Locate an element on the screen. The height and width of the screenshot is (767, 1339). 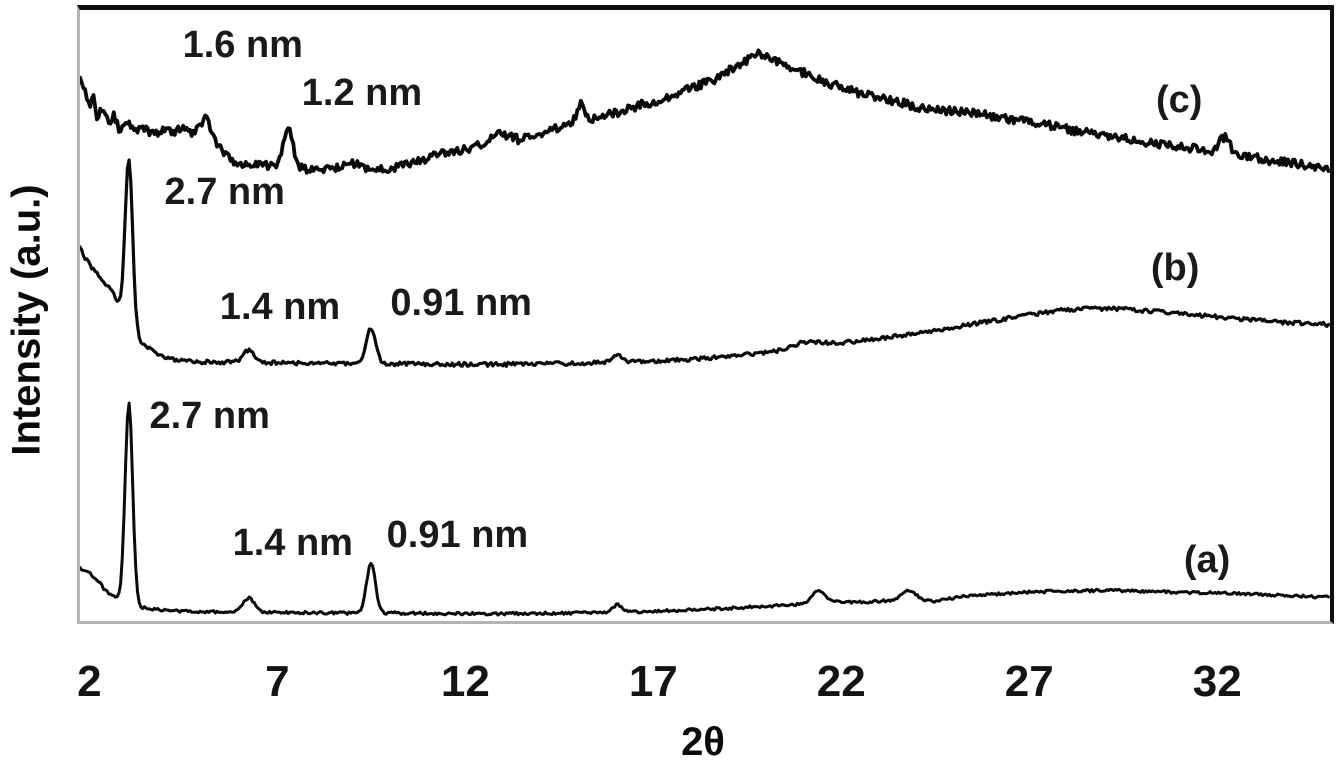
series-label: (a) is located at coordinates (1207, 559).